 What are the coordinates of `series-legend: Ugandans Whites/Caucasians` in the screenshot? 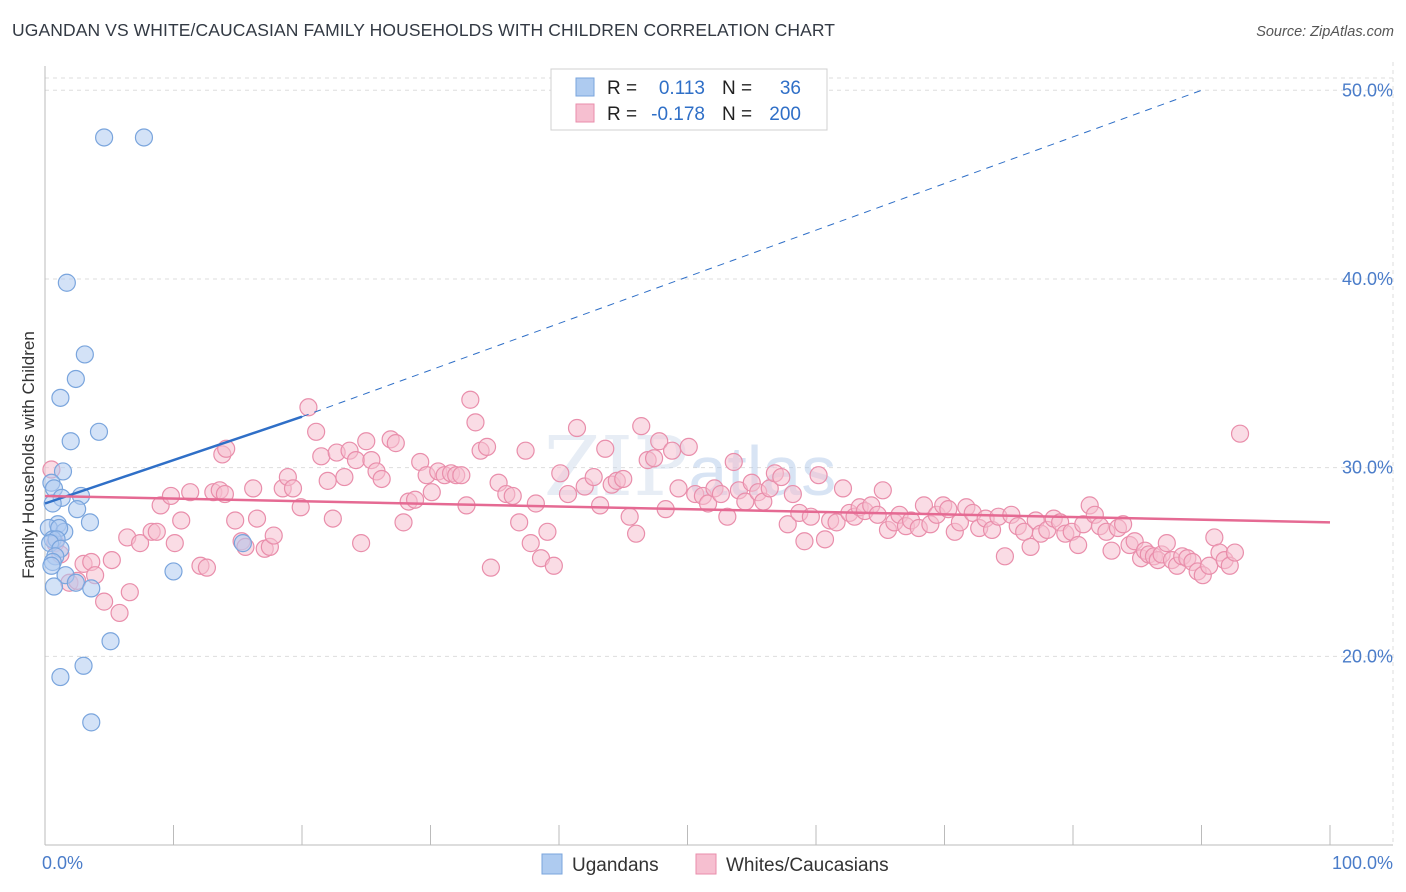 It's located at (715, 864).